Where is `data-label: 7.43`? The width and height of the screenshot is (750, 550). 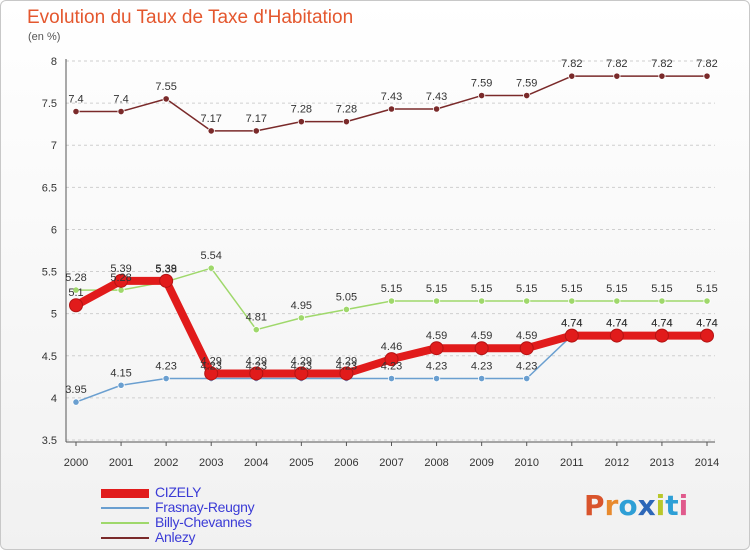 data-label: 7.43 is located at coordinates (391, 97).